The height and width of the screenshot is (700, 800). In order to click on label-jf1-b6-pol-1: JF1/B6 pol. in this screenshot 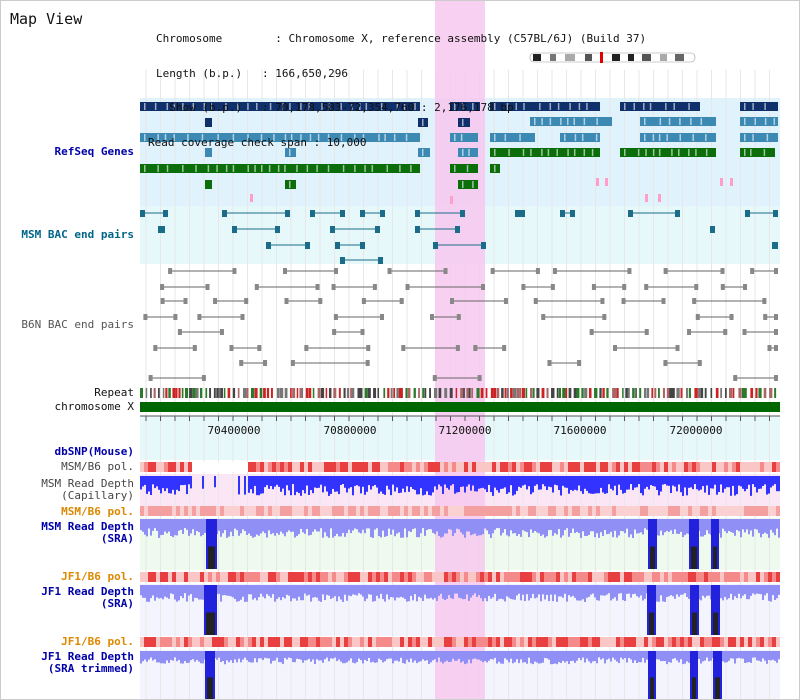, I will do `click(97, 576)`.